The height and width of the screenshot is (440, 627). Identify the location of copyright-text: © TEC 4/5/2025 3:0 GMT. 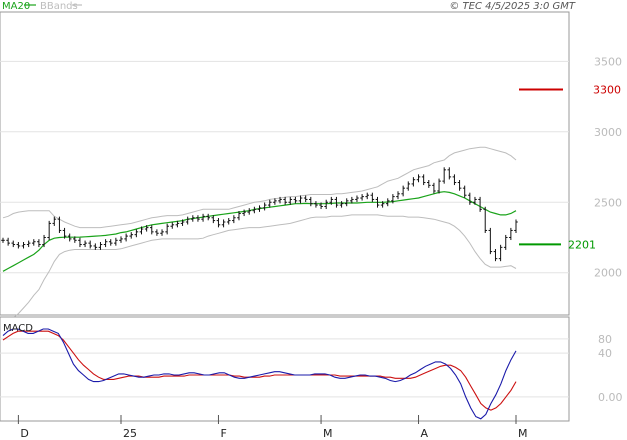
(512, 6).